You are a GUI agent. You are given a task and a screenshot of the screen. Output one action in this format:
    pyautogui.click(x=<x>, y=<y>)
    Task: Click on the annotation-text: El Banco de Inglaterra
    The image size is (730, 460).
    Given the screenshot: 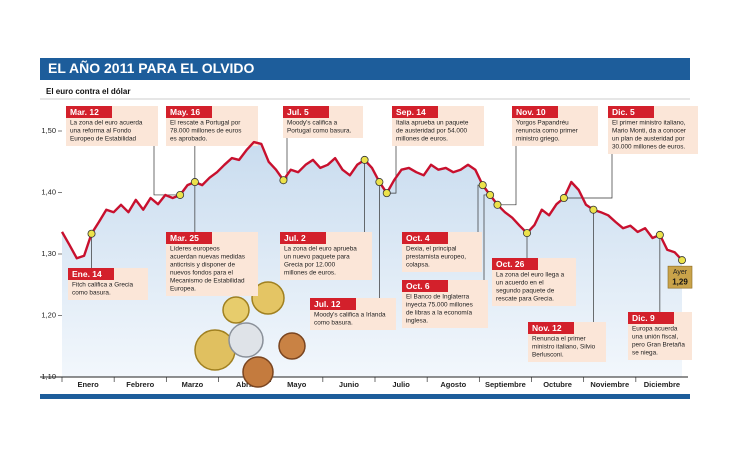 What is the action you would take?
    pyautogui.click(x=438, y=297)
    